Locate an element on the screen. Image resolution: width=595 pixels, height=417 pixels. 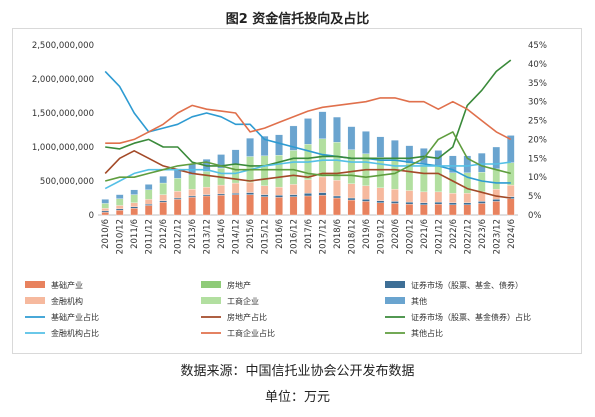
x-tick-label: 2017/12 is located at coordinates (323, 236).